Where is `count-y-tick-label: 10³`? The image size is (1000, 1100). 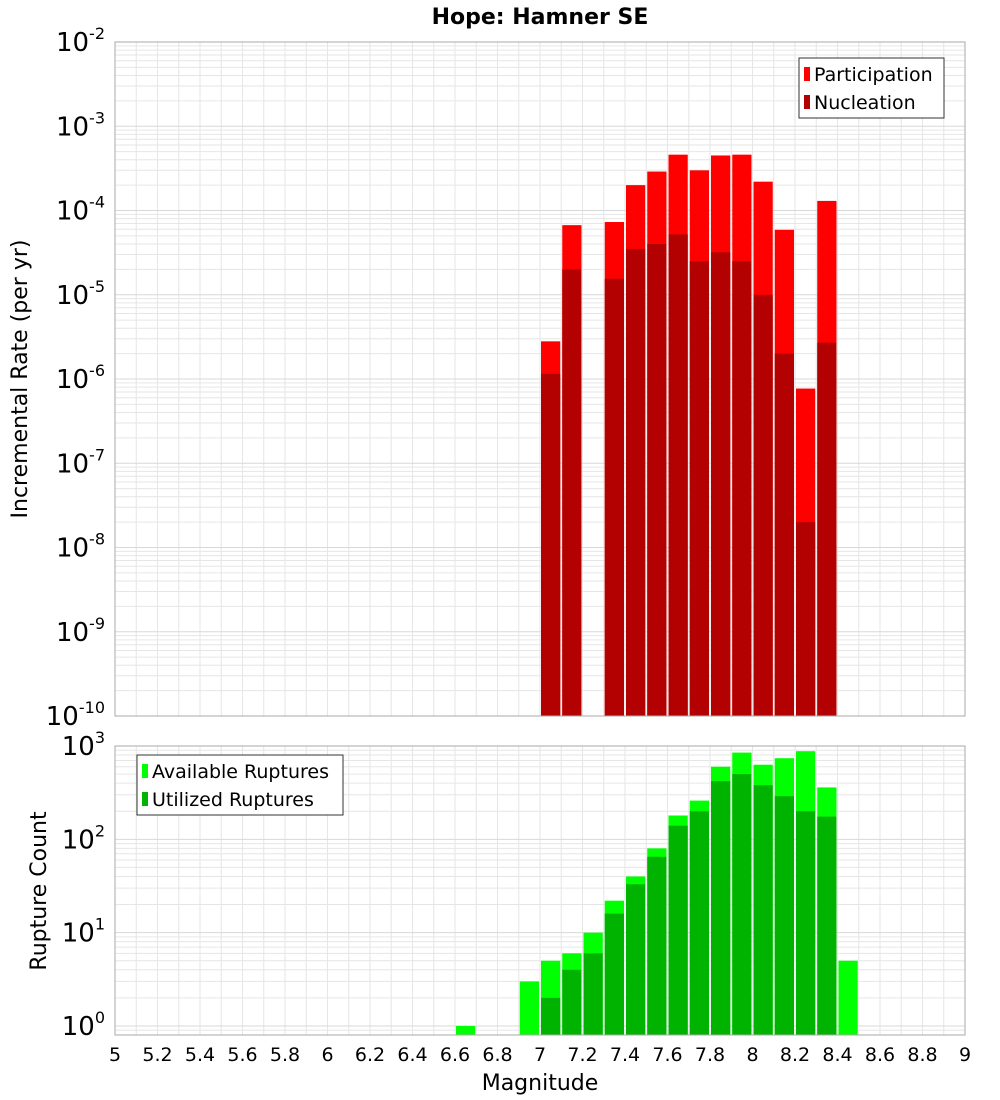 count-y-tick-label: 10³ is located at coordinates (83, 745).